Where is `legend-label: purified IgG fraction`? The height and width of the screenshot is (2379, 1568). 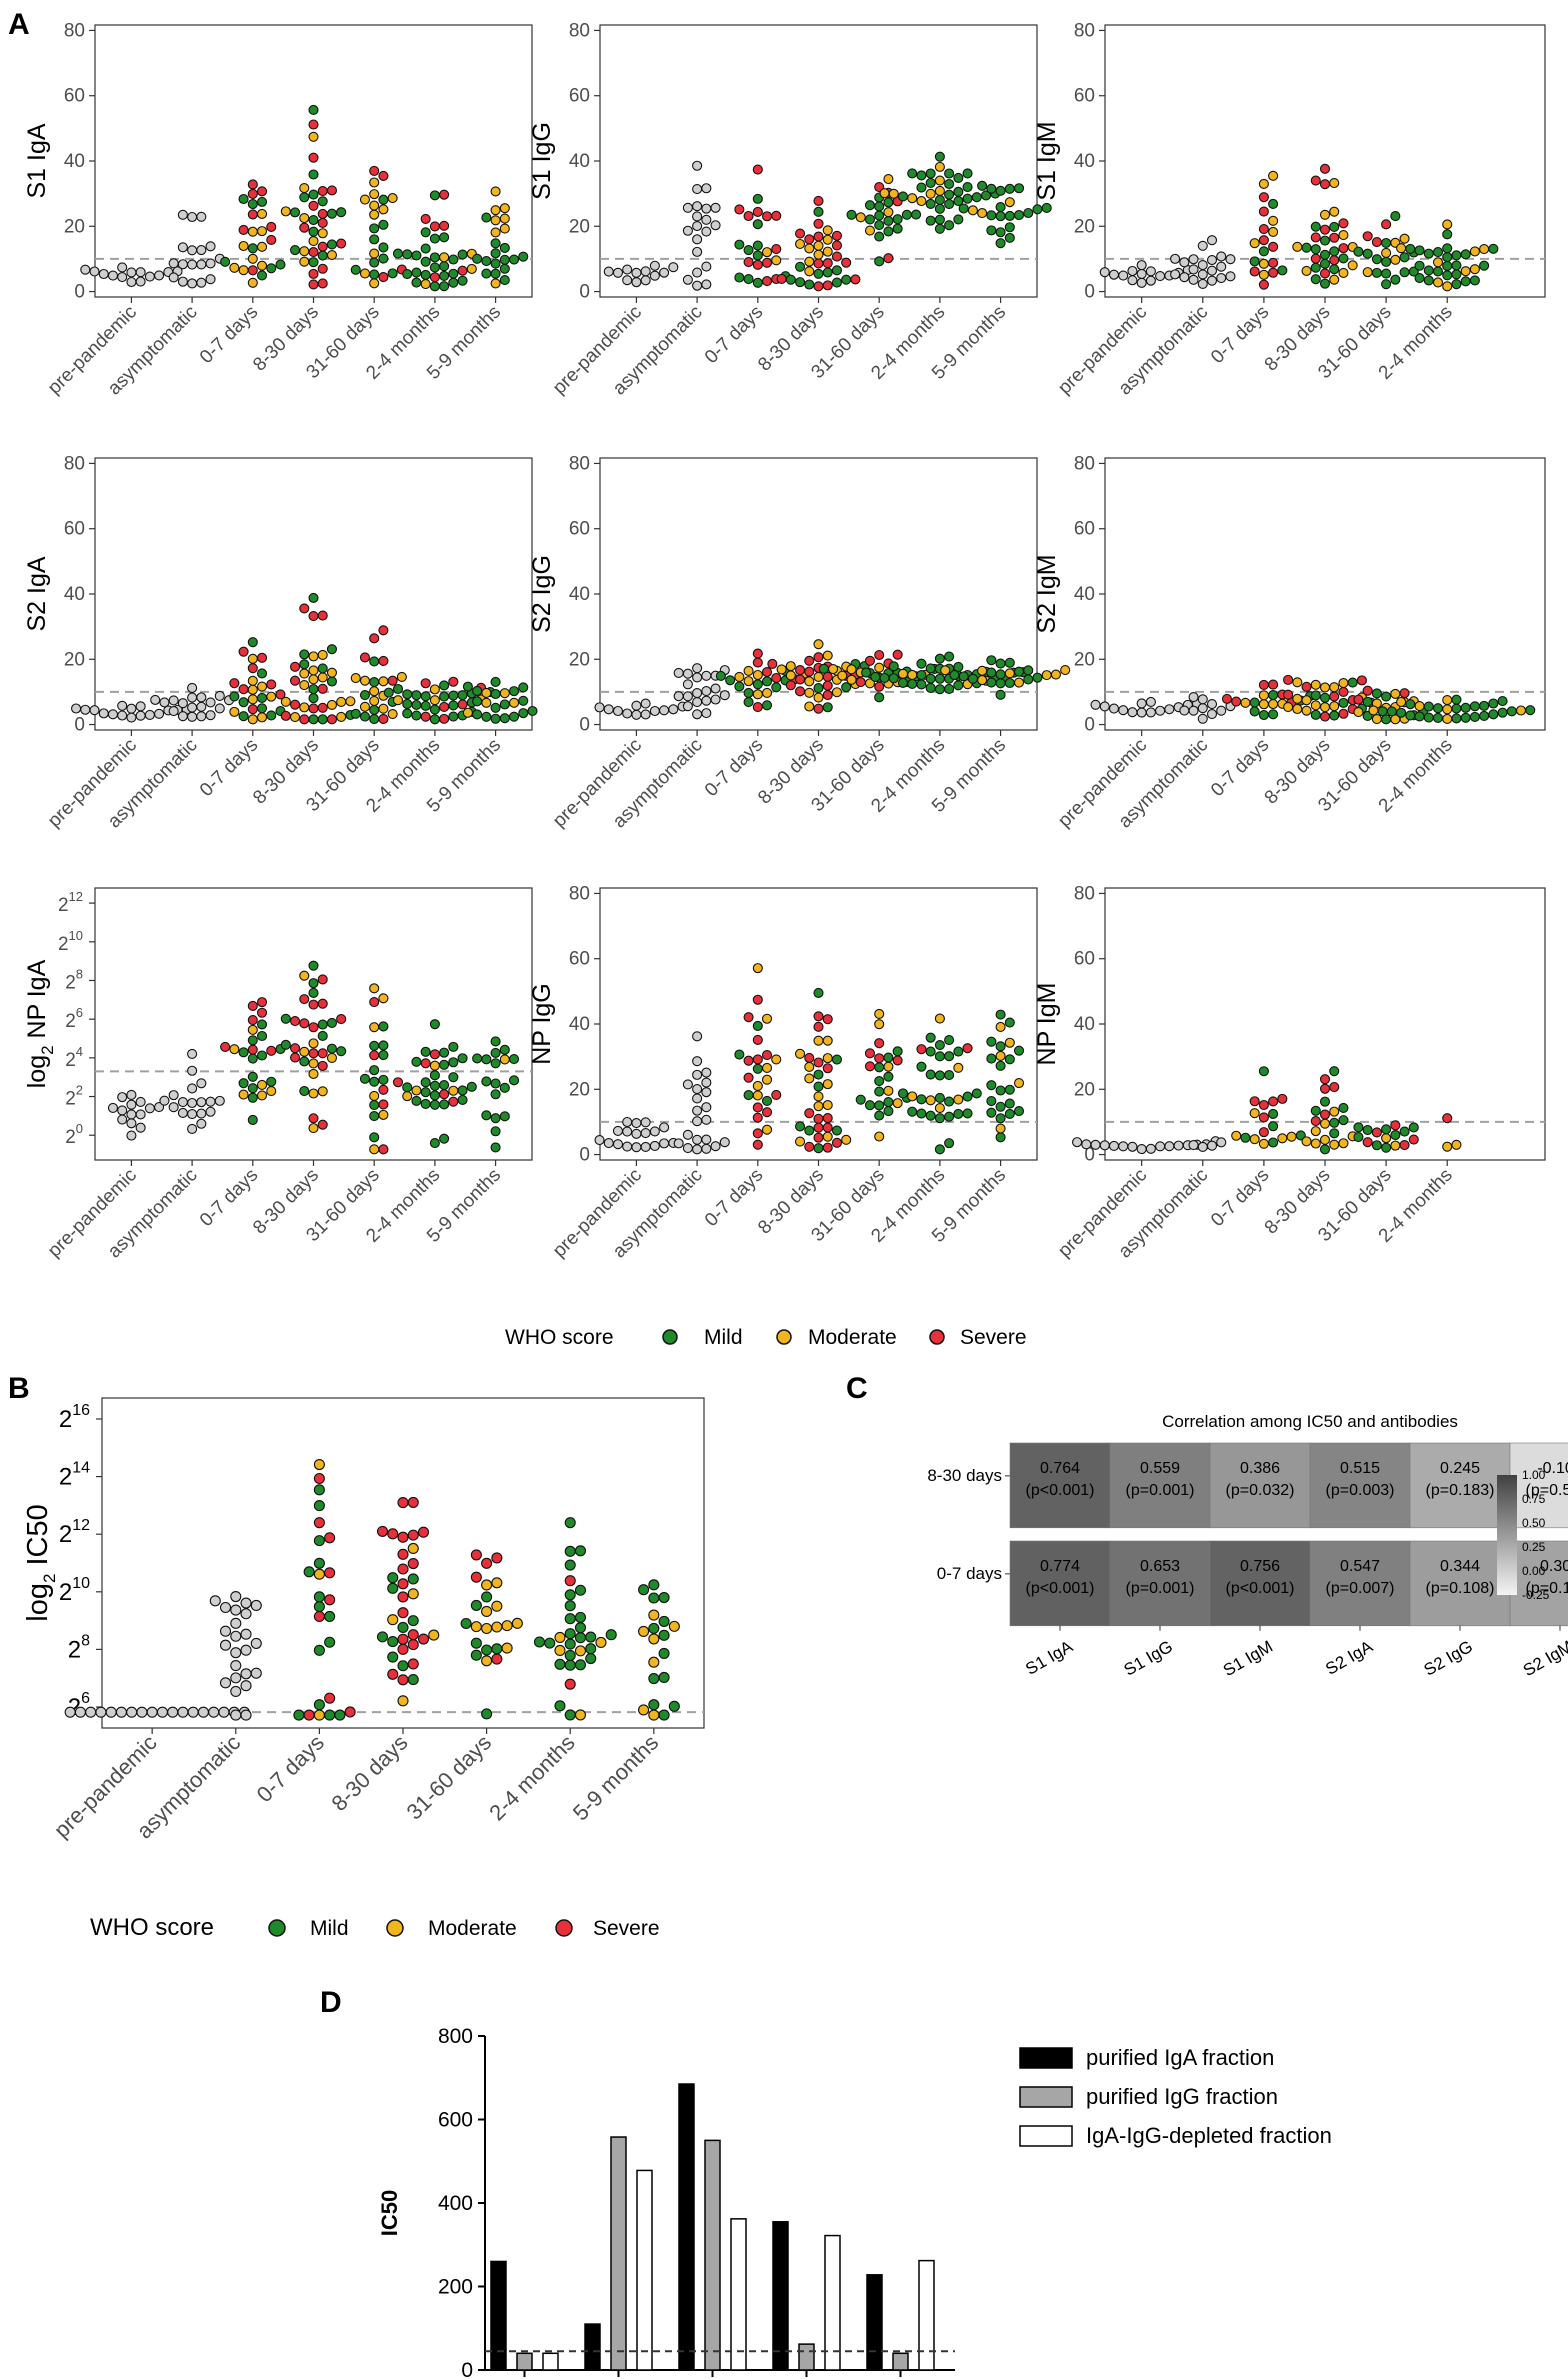
legend-label: purified IgG fraction is located at coordinates (1182, 2096).